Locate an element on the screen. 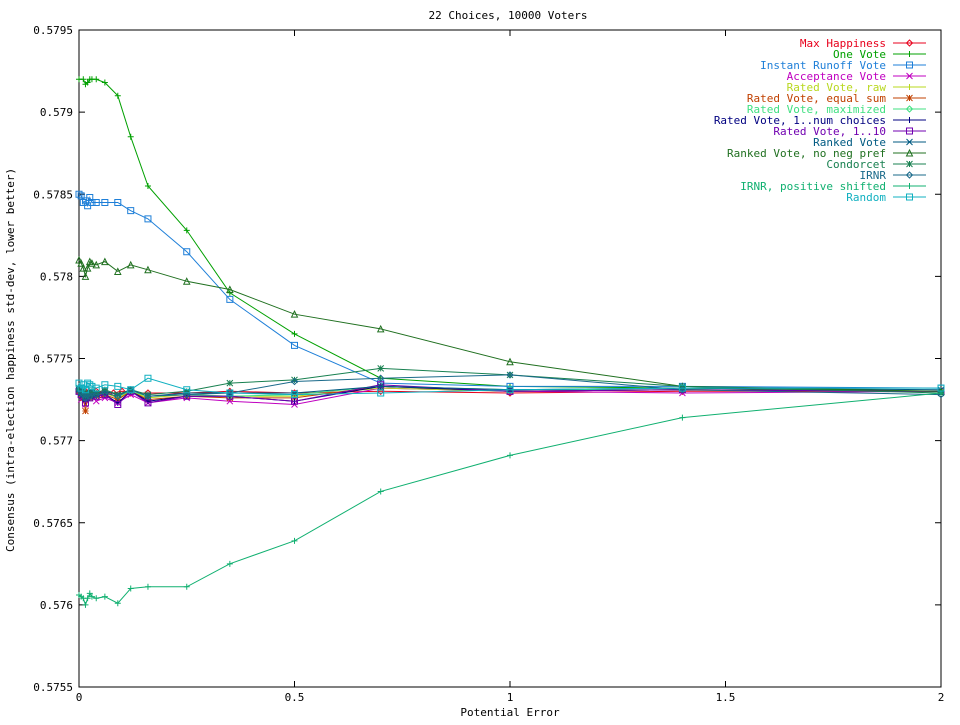 The height and width of the screenshot is (725, 960). x-tick-label: 1 is located at coordinates (510, 697).